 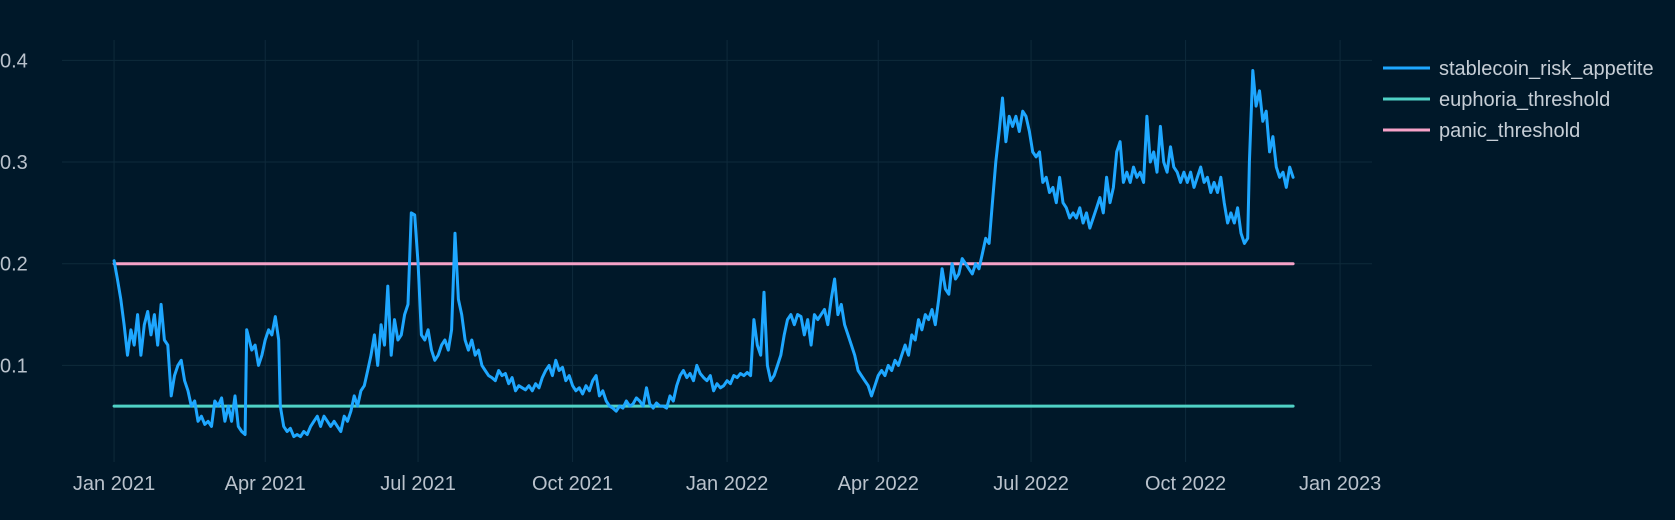 What do you see at coordinates (572, 484) in the screenshot?
I see `x-tick-label: Oct 2021` at bounding box center [572, 484].